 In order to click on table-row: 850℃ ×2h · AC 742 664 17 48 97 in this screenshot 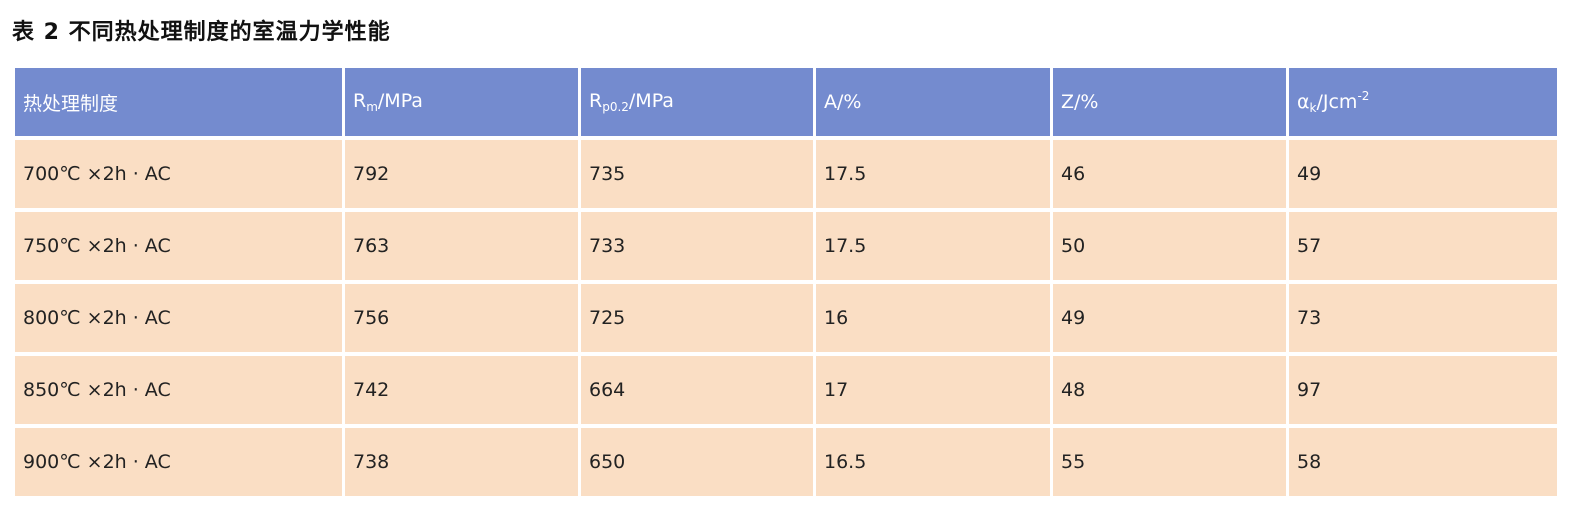, I will do `click(786, 390)`.